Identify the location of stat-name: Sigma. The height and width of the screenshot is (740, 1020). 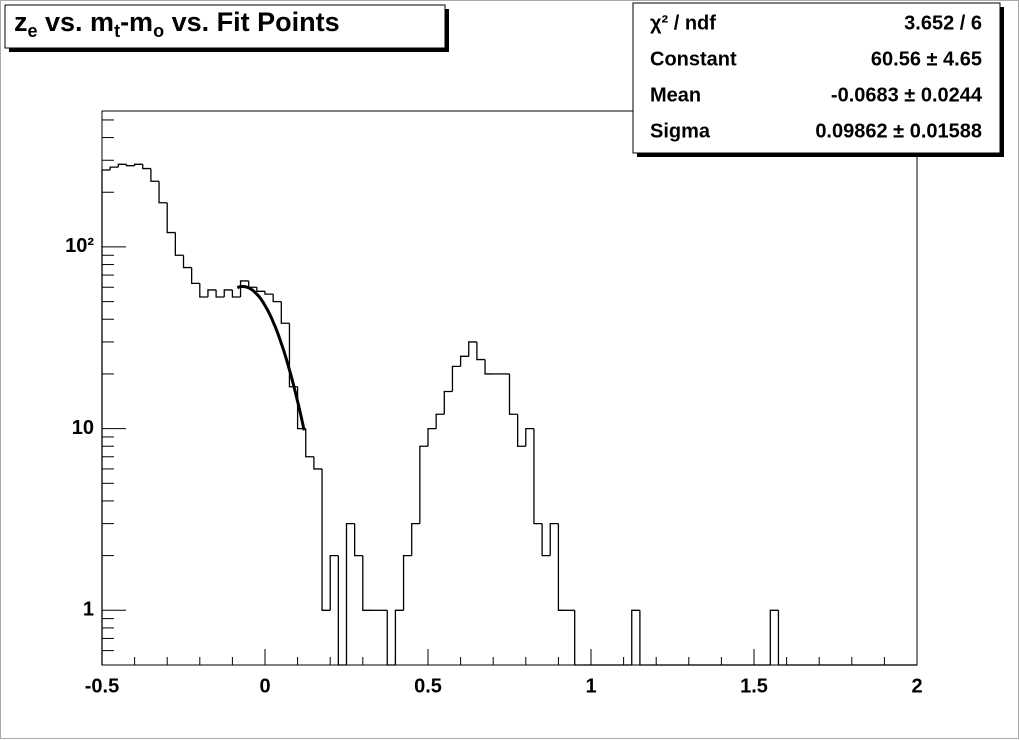
(680, 131).